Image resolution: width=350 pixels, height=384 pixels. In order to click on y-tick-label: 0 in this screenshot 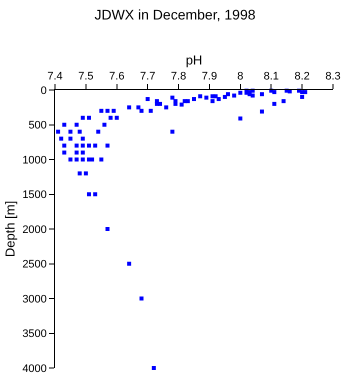, I will do `click(43, 90)`.